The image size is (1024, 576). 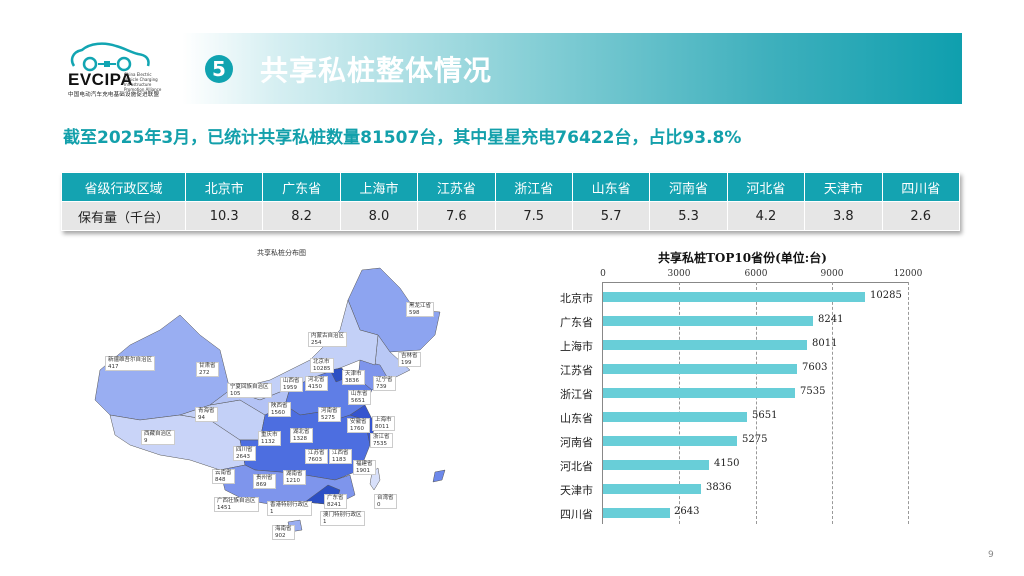 I want to click on title-banner, so click(x=572, y=68).